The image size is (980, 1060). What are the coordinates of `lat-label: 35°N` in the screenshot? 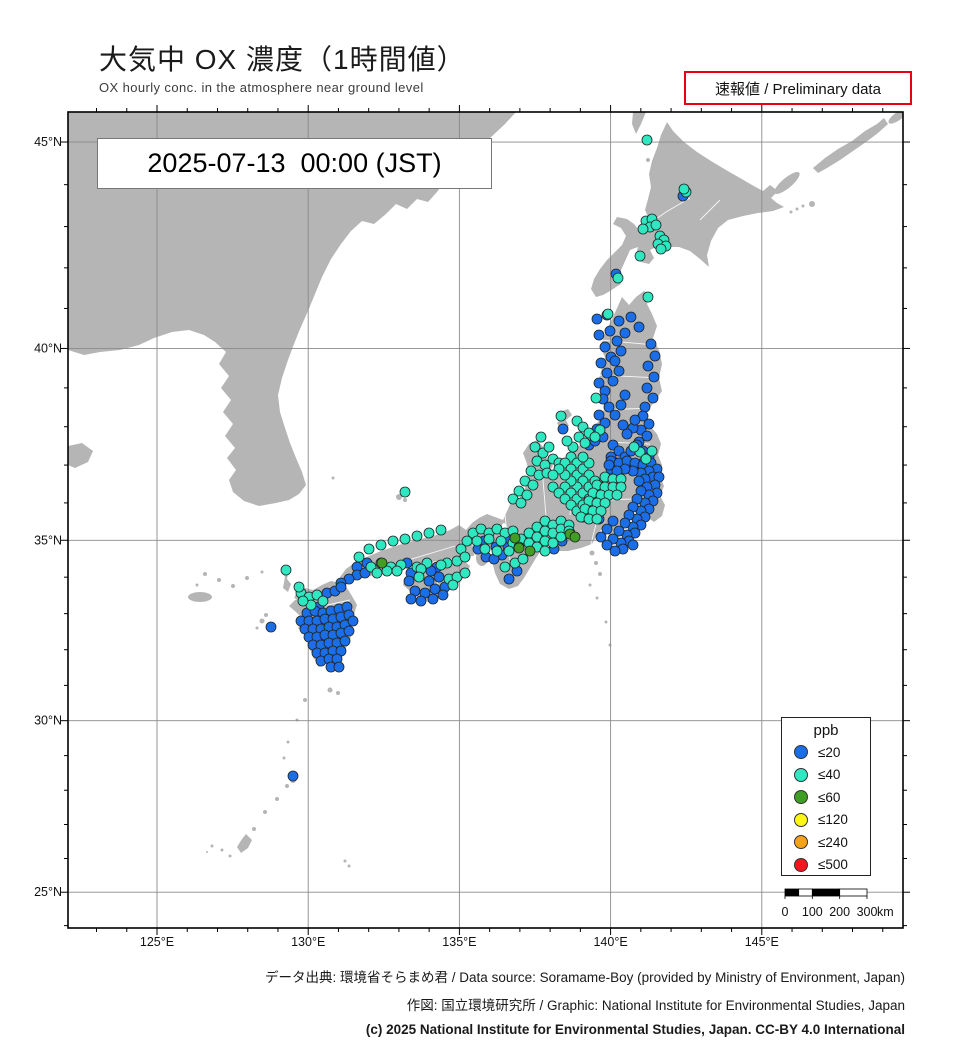 It's located at (48, 540).